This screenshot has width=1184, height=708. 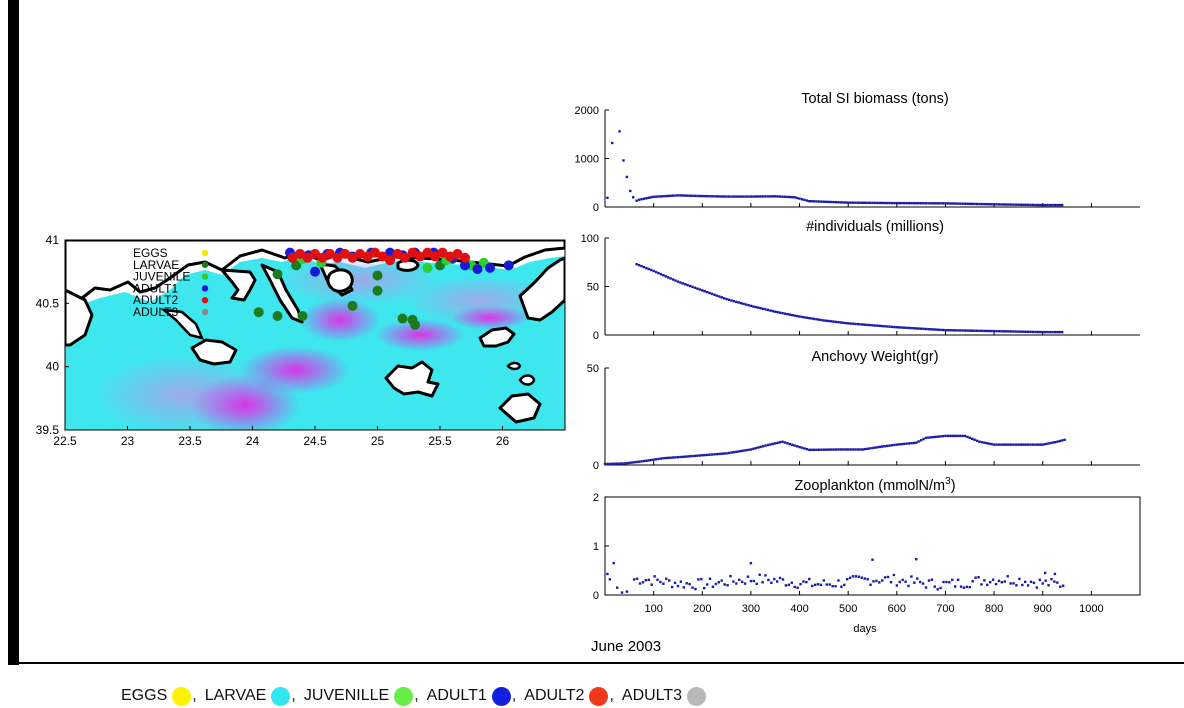 What do you see at coordinates (596, 208) in the screenshot?
I see `panel-y-tick-label: 0` at bounding box center [596, 208].